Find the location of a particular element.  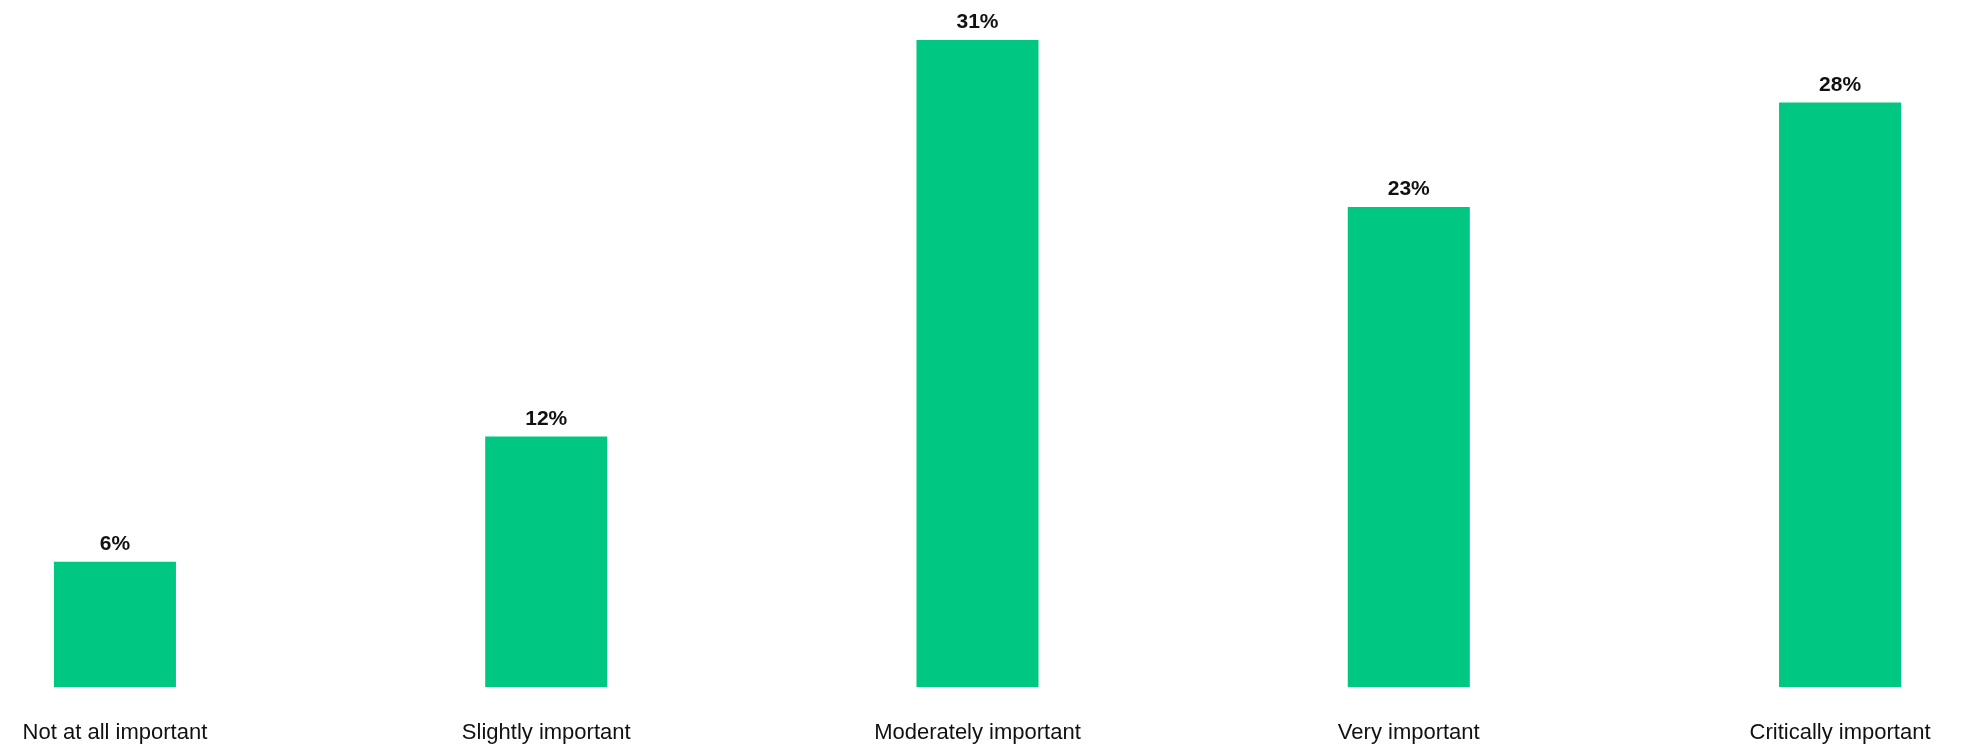

data-label: 28% is located at coordinates (1840, 83).